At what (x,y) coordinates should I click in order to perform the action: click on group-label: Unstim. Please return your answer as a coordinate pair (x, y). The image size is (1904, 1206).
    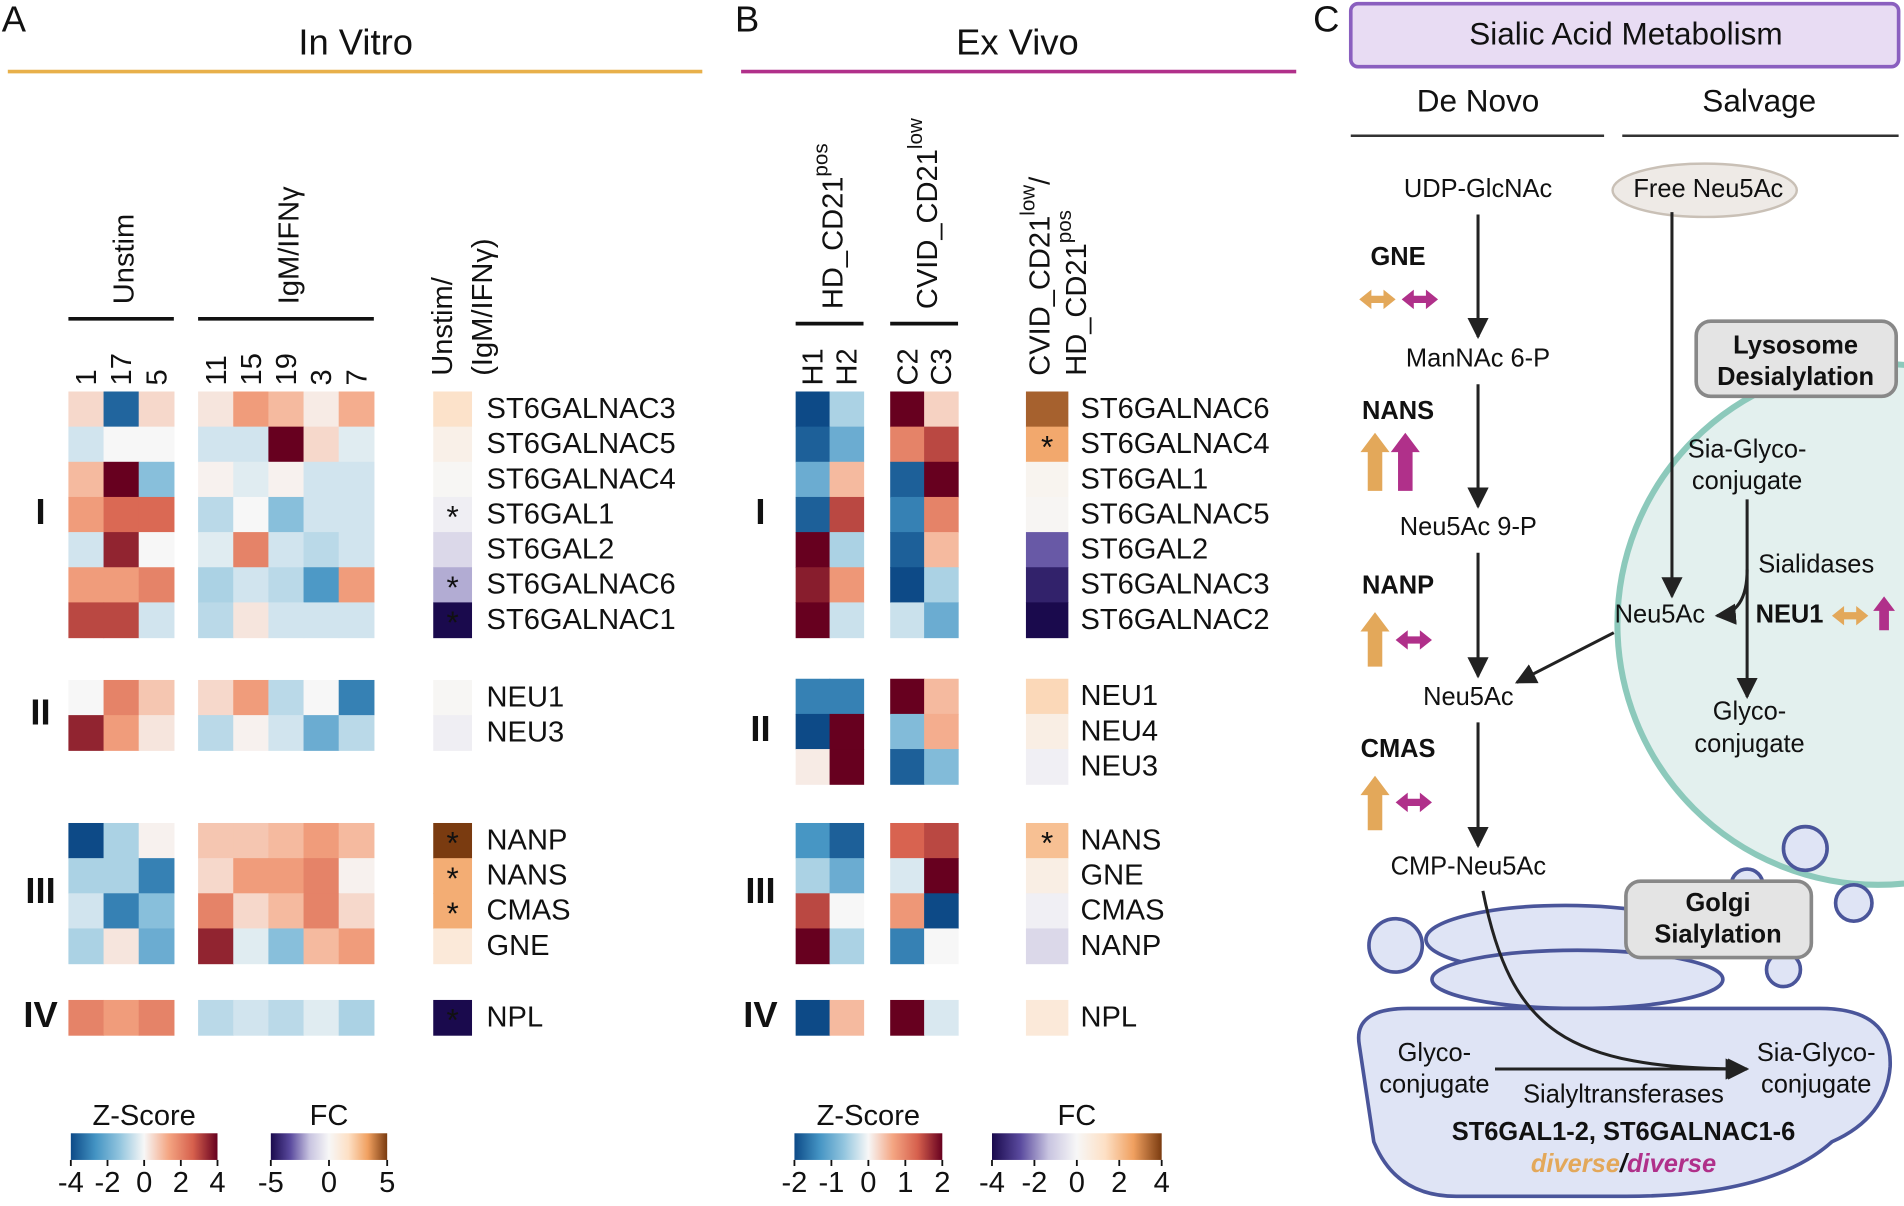
    Looking at the image, I should click on (125, 259).